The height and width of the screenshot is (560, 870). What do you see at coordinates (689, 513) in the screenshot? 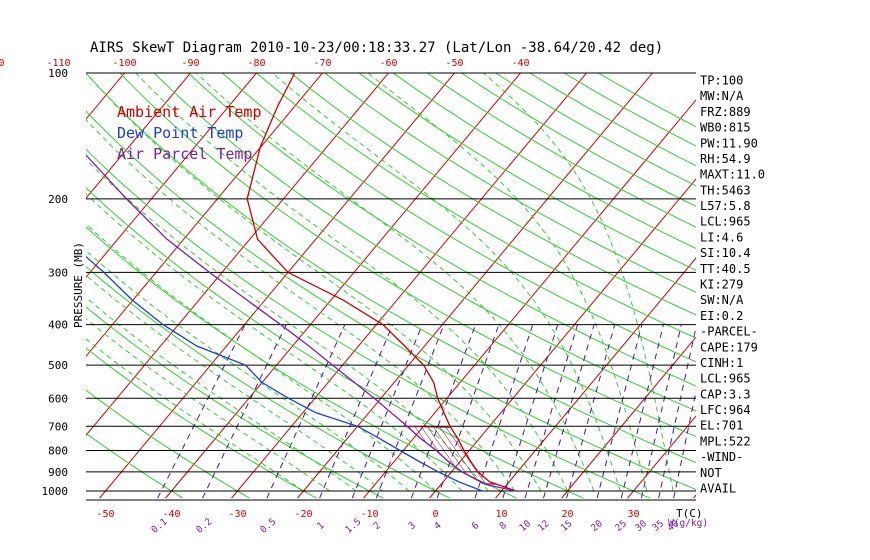
I see `x-axis-label: T(C)` at bounding box center [689, 513].